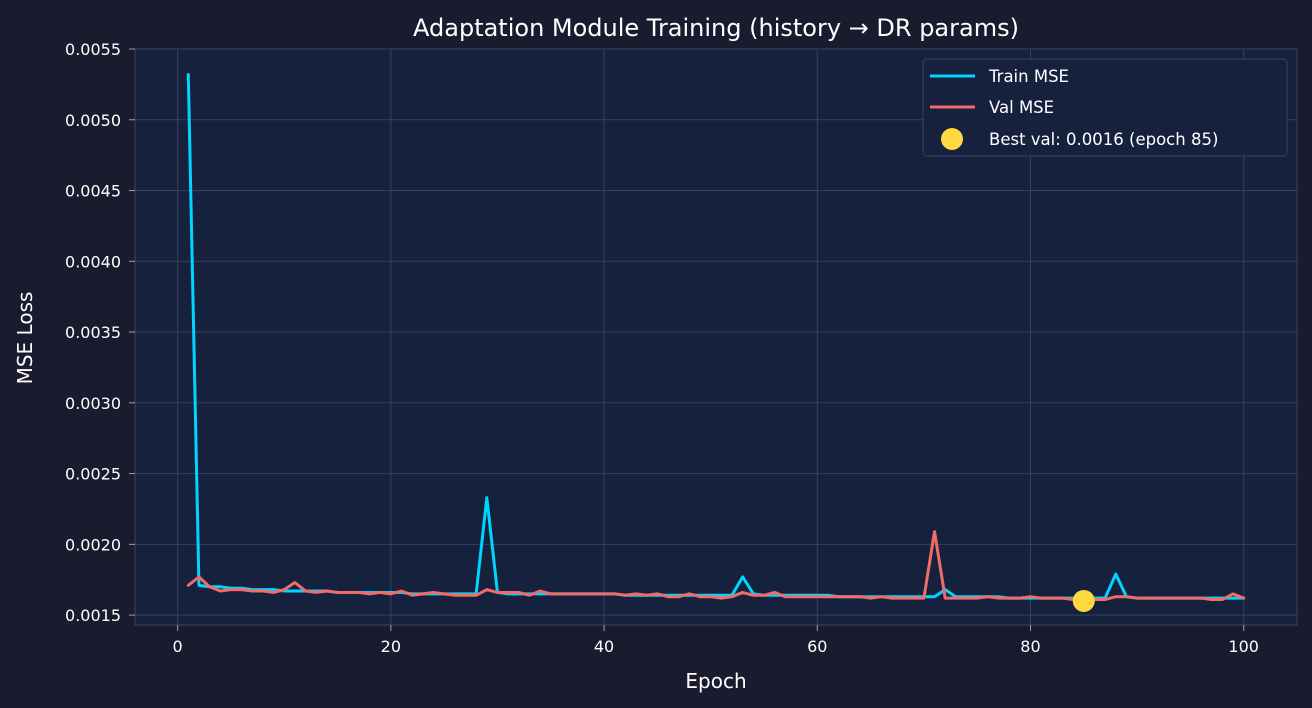 Image resolution: width=1312 pixels, height=708 pixels. I want to click on x-tick-label: 0, so click(178, 646).